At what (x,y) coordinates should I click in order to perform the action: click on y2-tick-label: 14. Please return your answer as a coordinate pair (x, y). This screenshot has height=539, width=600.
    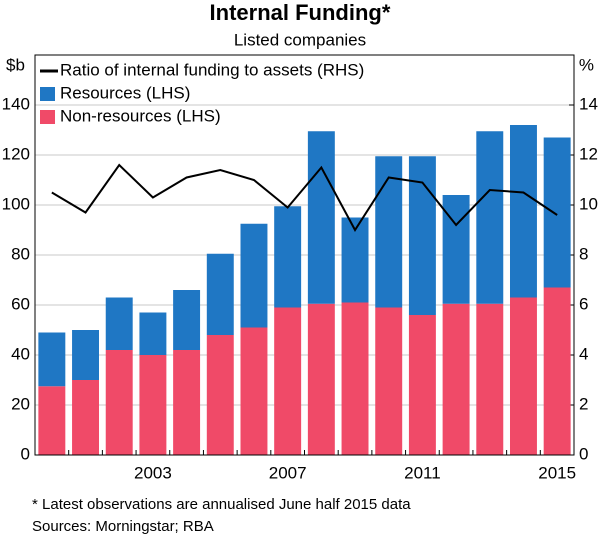
    Looking at the image, I should click on (588, 103).